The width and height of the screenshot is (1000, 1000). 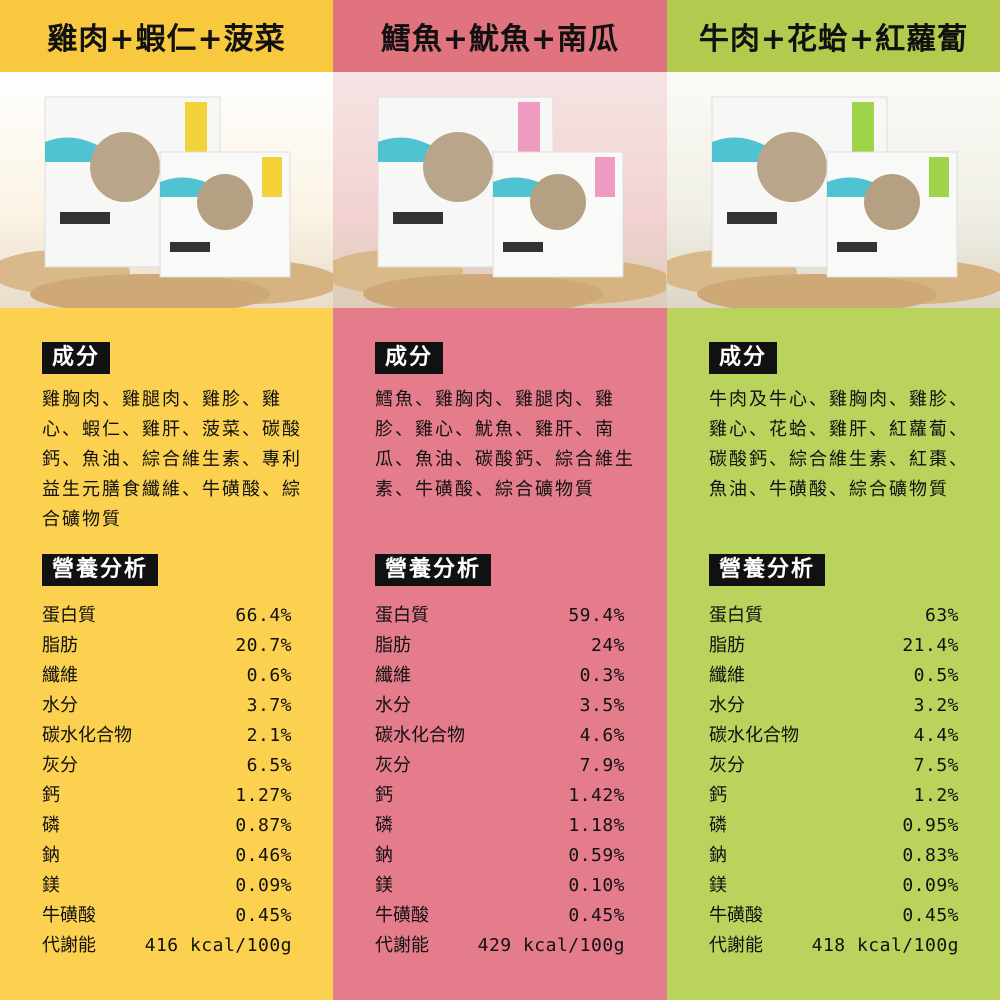 What do you see at coordinates (500, 856) in the screenshot?
I see `nutrition-row: 鈉 0.59%` at bounding box center [500, 856].